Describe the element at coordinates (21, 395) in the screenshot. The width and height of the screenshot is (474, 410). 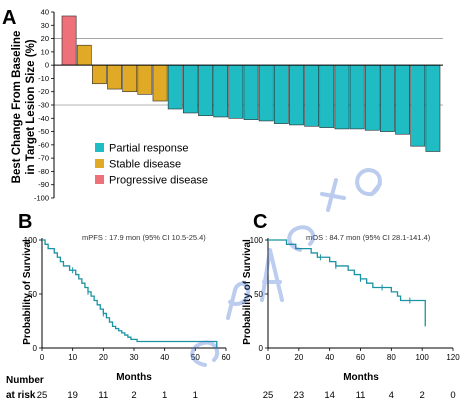
I see `risk-label-line2: at risk` at that location.